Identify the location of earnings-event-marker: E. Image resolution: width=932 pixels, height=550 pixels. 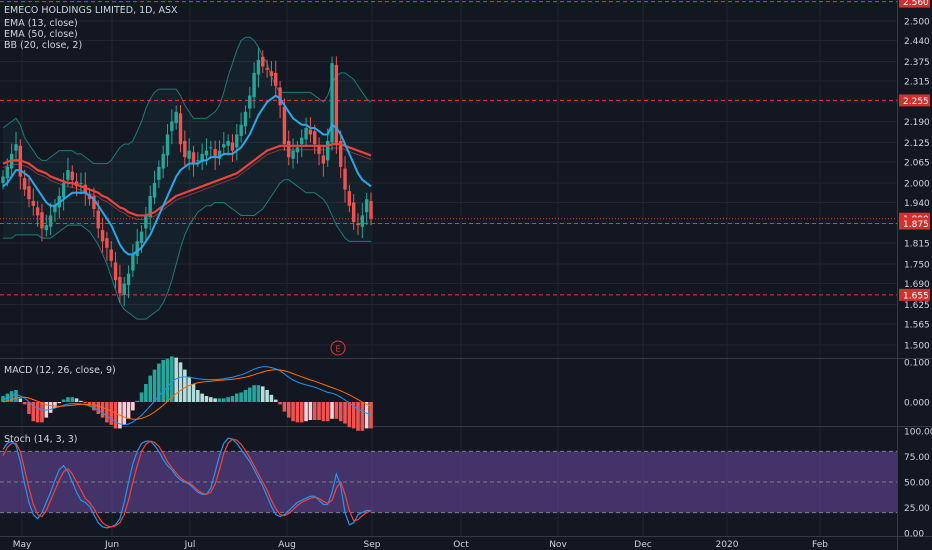
(338, 348).